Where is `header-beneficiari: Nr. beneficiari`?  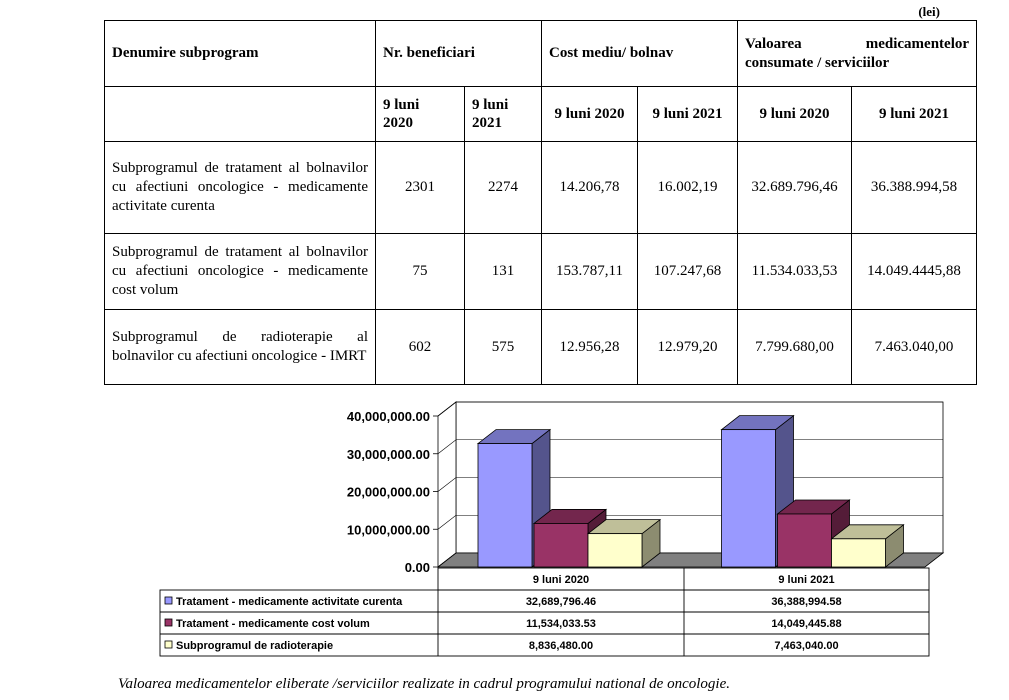
header-beneficiari: Nr. beneficiari is located at coordinates (458, 53).